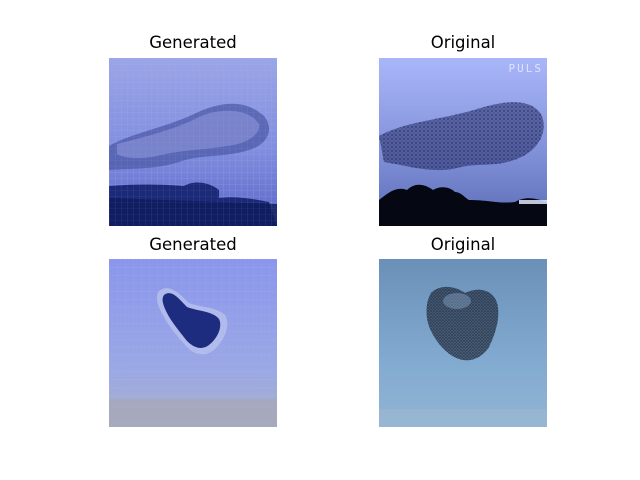  Describe the element at coordinates (526, 68) in the screenshot. I see `watermark-text: PULS` at that location.